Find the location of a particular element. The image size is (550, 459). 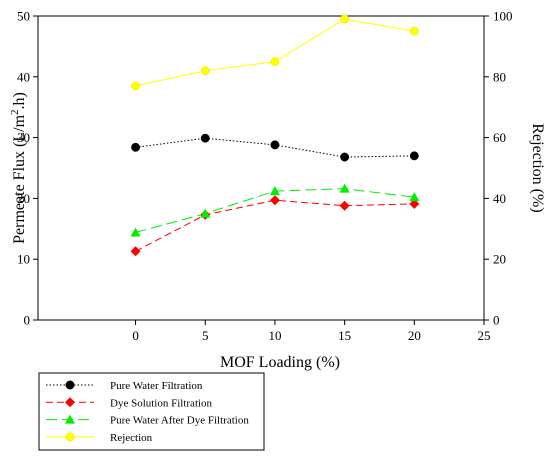

x-axis-title: MOF Loading (%) is located at coordinates (280, 362).